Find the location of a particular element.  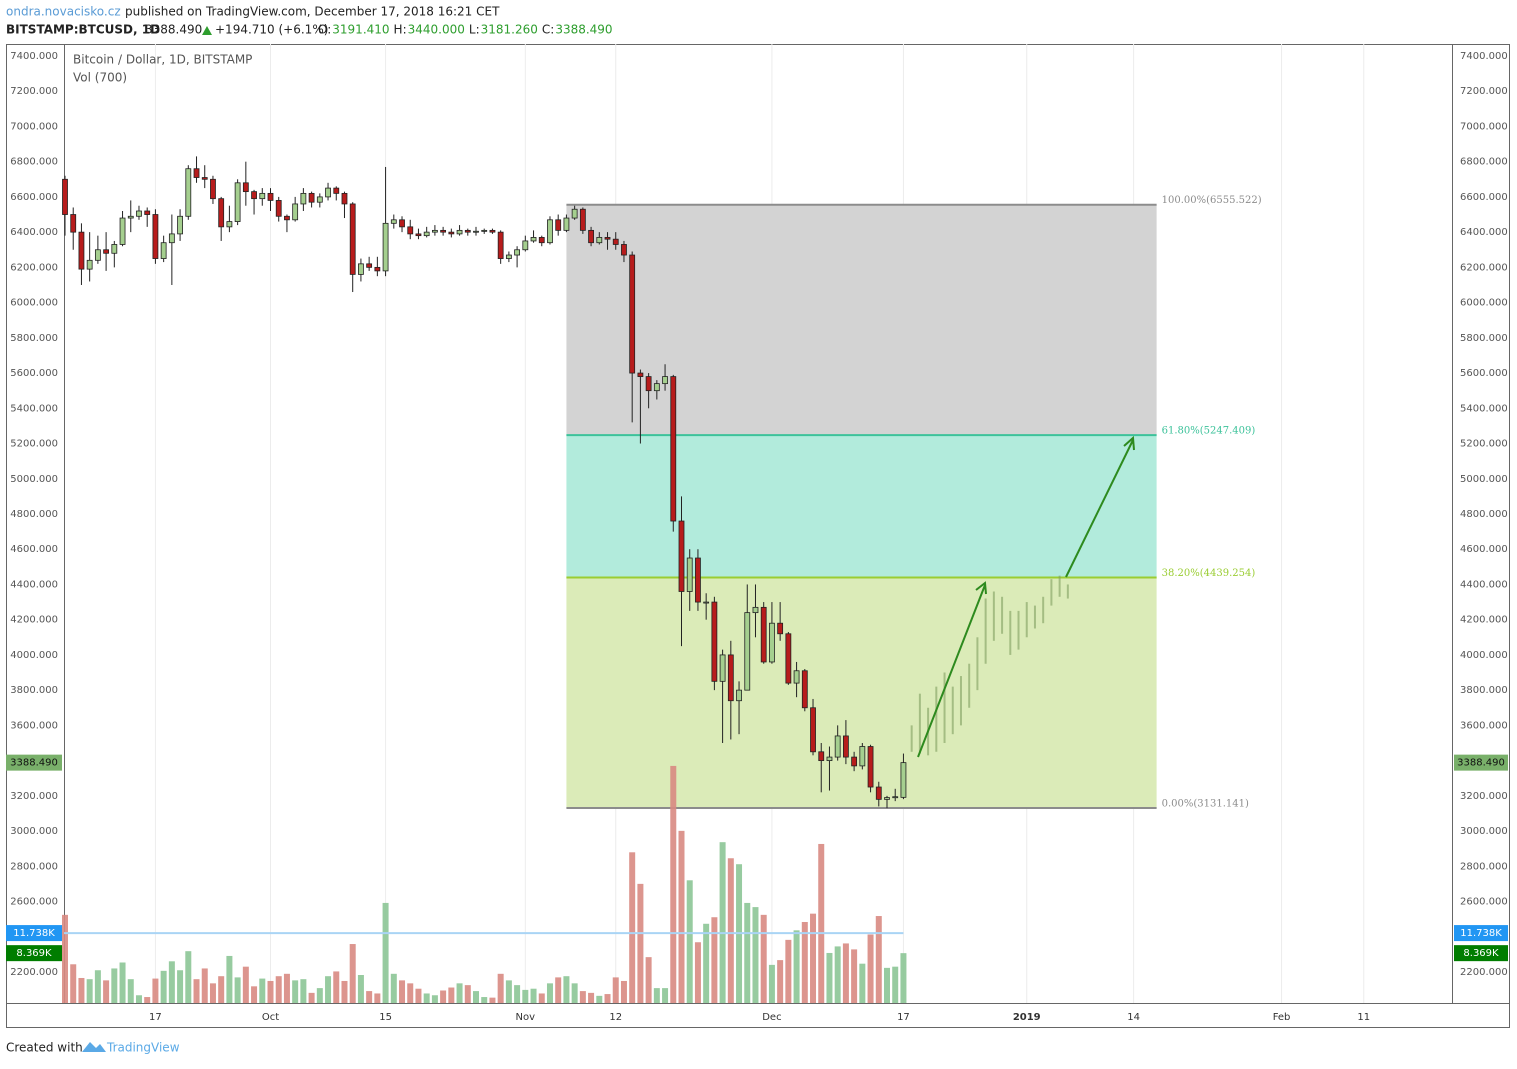

y-tick-label-right: 4400.000 is located at coordinates (1484, 584).